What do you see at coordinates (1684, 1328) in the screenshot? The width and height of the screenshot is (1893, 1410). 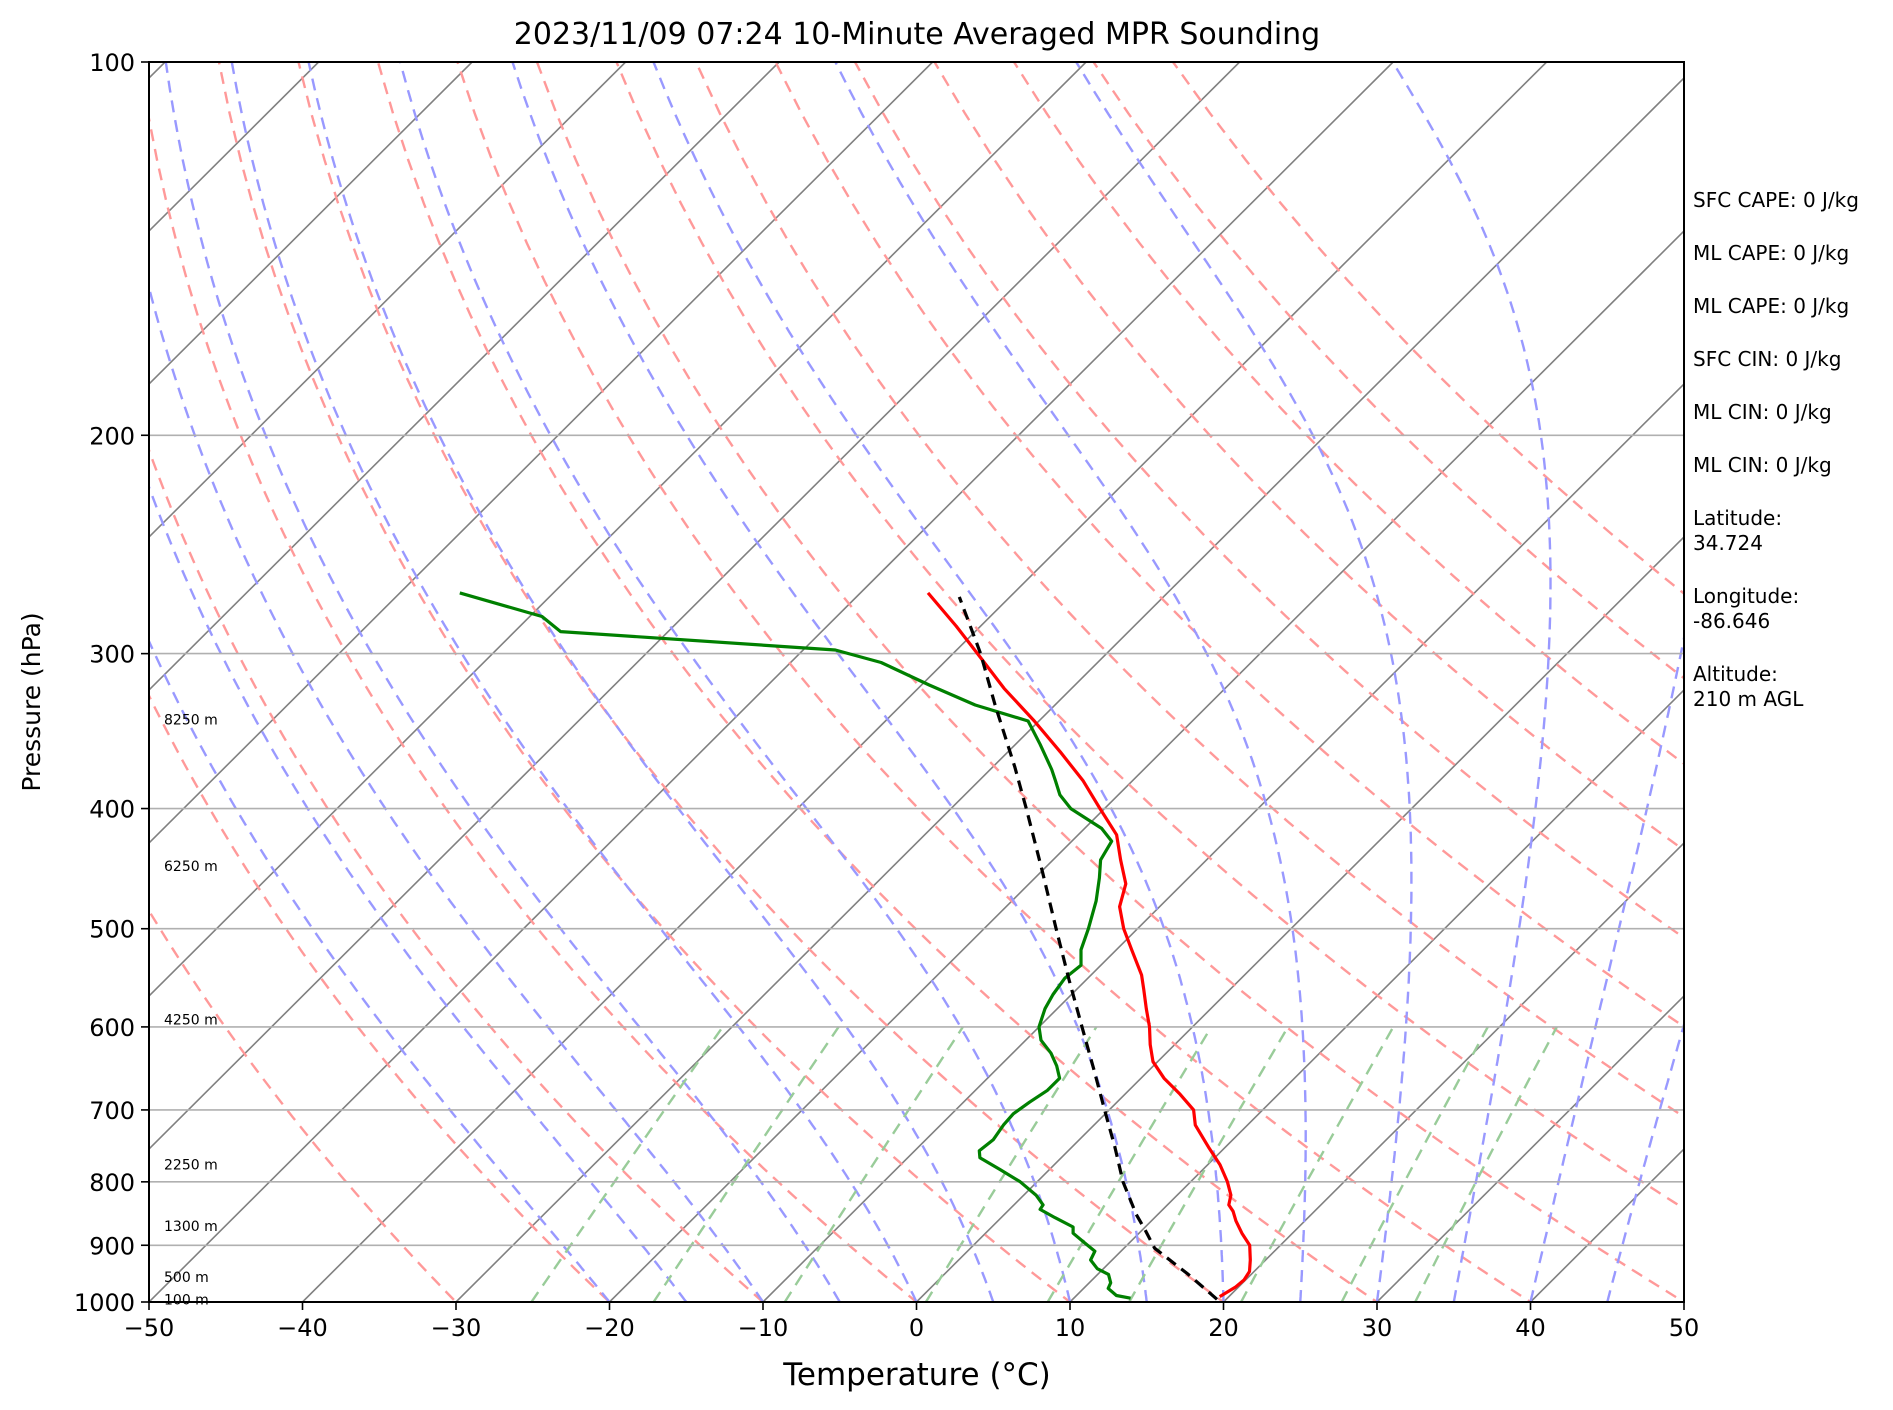 I see `x-tick-label: 50` at bounding box center [1684, 1328].